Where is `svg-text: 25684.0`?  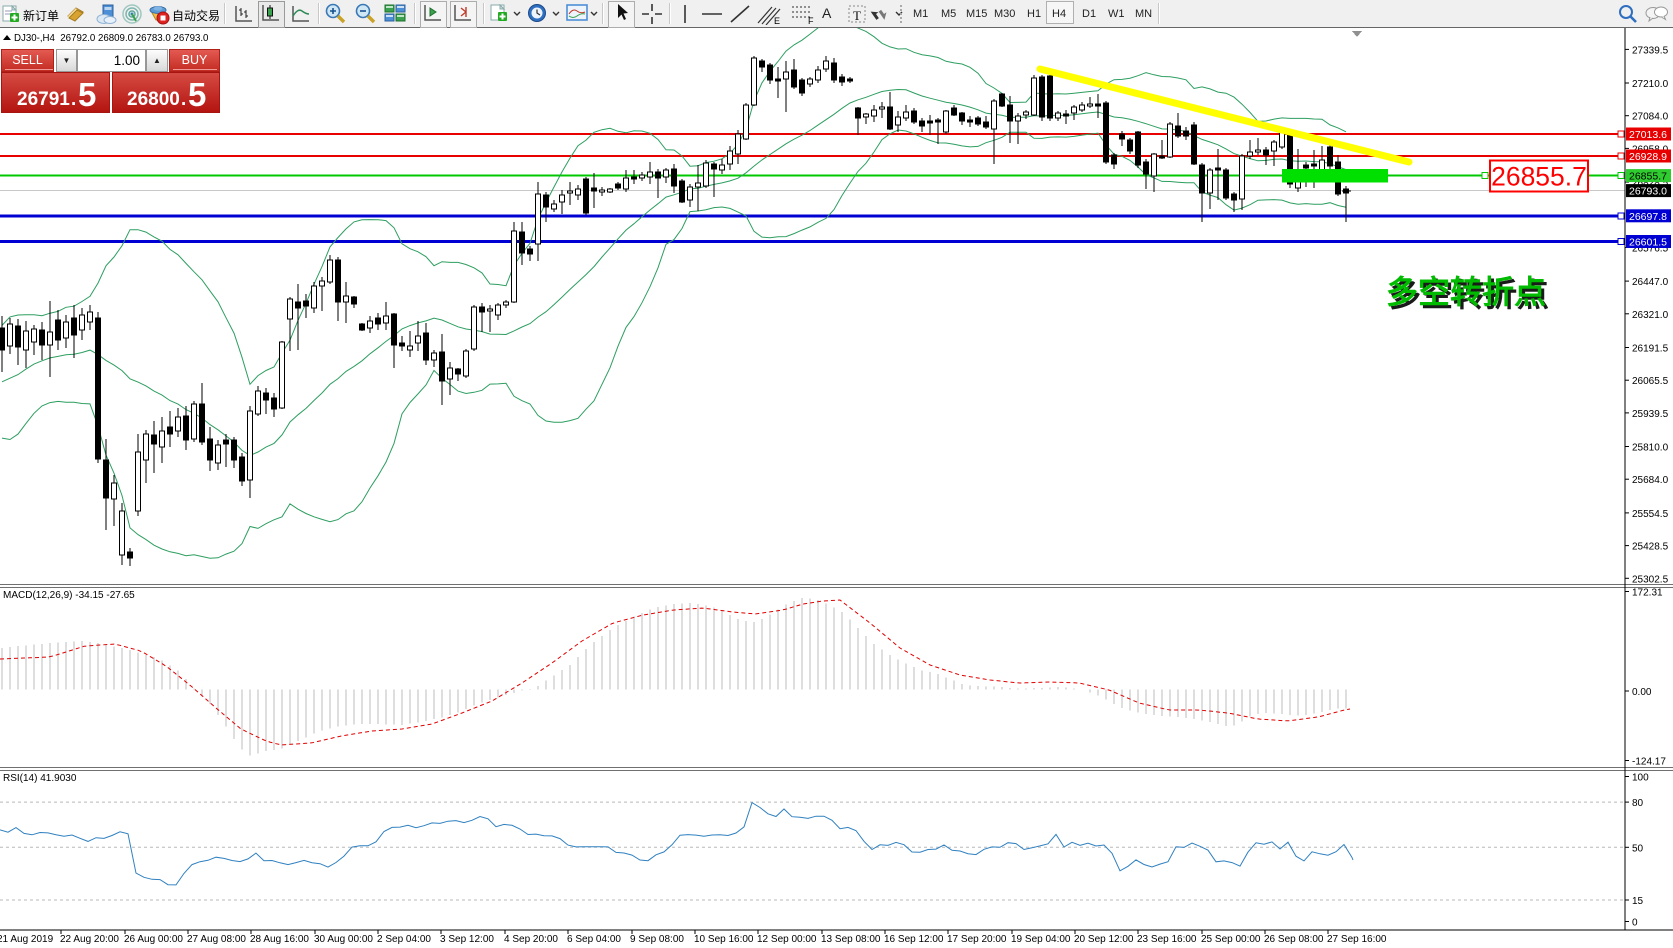 svg-text: 25684.0 is located at coordinates (1650, 480).